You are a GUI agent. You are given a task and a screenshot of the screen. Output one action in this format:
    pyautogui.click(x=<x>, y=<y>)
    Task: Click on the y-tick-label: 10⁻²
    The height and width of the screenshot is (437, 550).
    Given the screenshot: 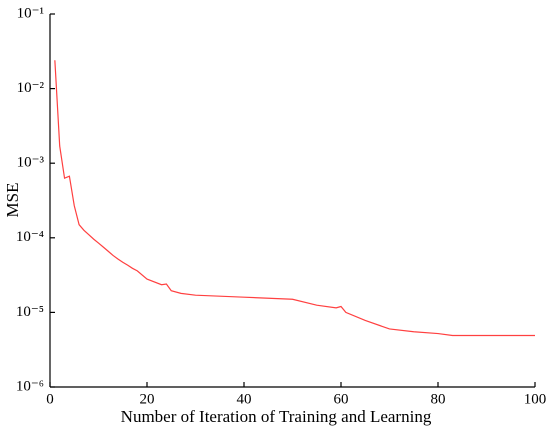 What is the action you would take?
    pyautogui.click(x=31, y=88)
    